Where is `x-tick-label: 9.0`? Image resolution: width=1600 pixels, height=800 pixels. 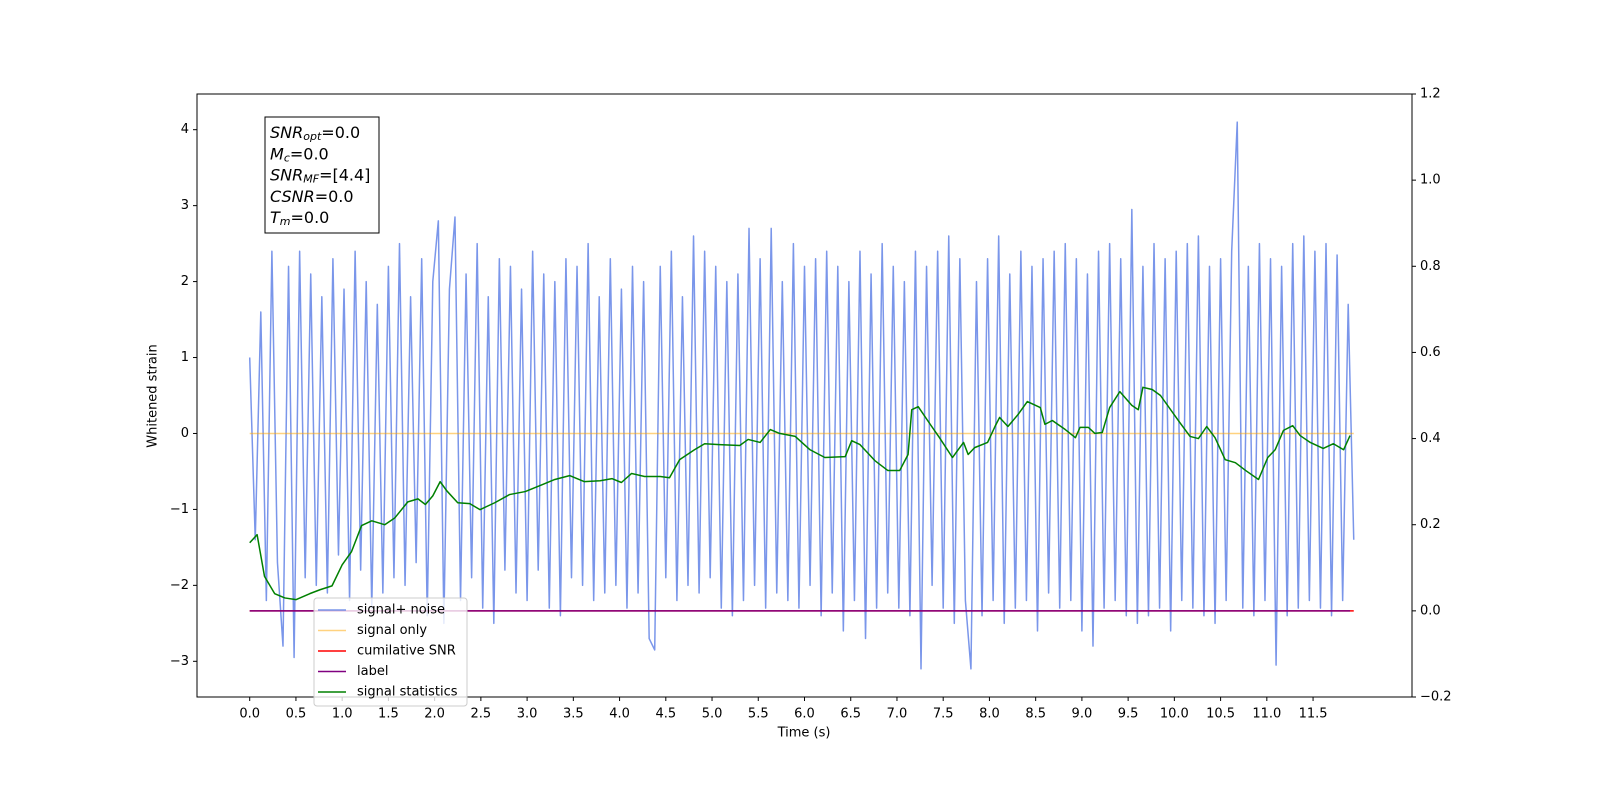
x-tick-label: 9.0 is located at coordinates (1082, 714).